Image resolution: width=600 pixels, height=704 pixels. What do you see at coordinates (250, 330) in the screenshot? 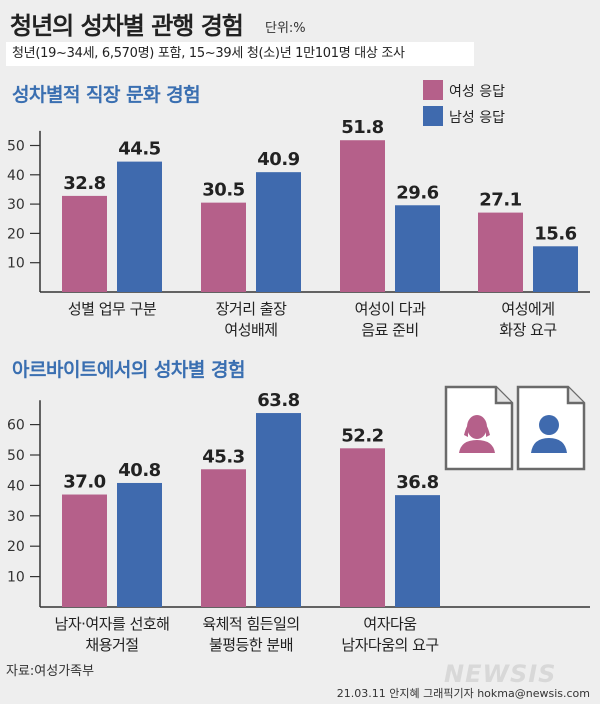
I see `category-label: 여성배제` at bounding box center [250, 330].